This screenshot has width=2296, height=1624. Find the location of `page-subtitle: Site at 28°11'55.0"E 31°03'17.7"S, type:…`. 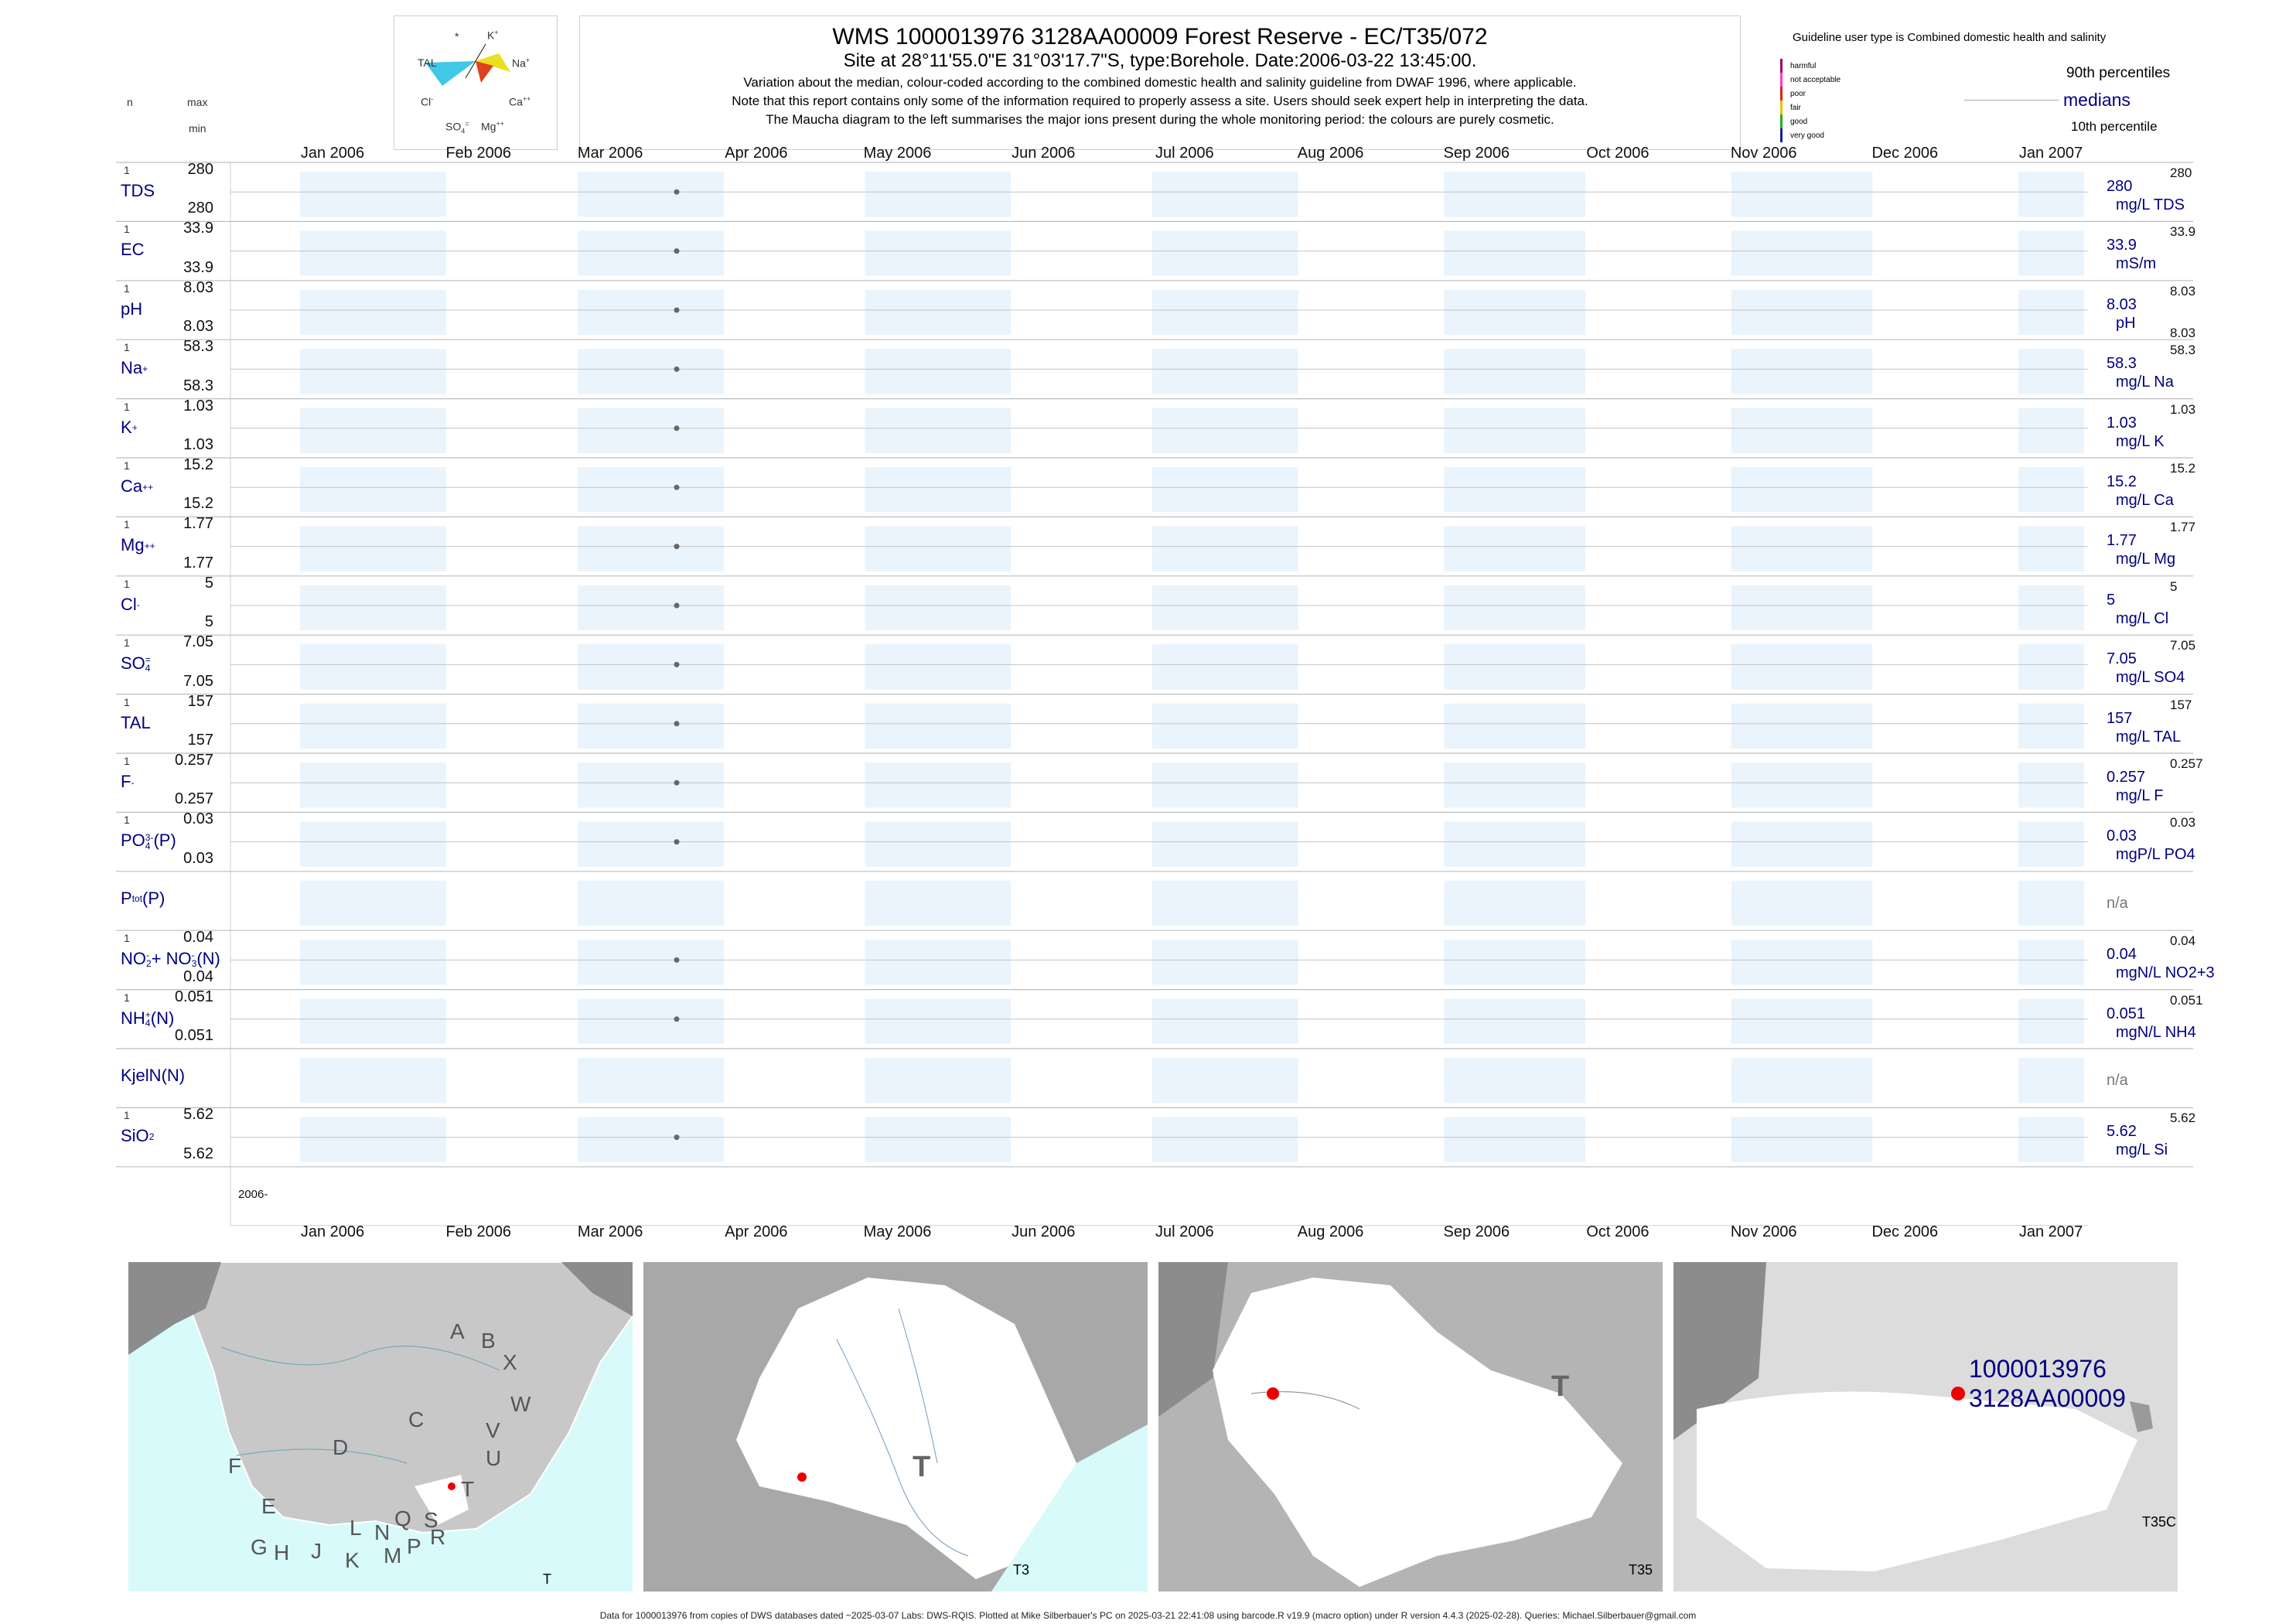

page-subtitle: Site at 28°11'55.0"E 31°03'17.7"S, type:… is located at coordinates (1160, 60).